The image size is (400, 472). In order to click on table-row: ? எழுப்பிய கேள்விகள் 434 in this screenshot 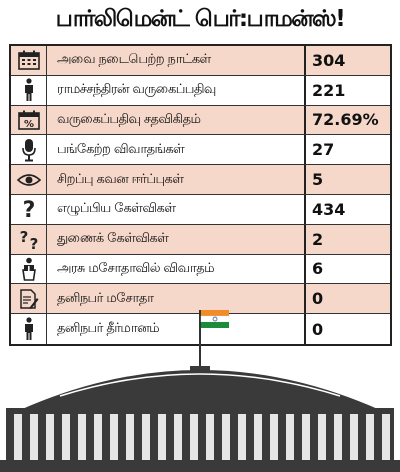, I will do `click(200, 209)`.